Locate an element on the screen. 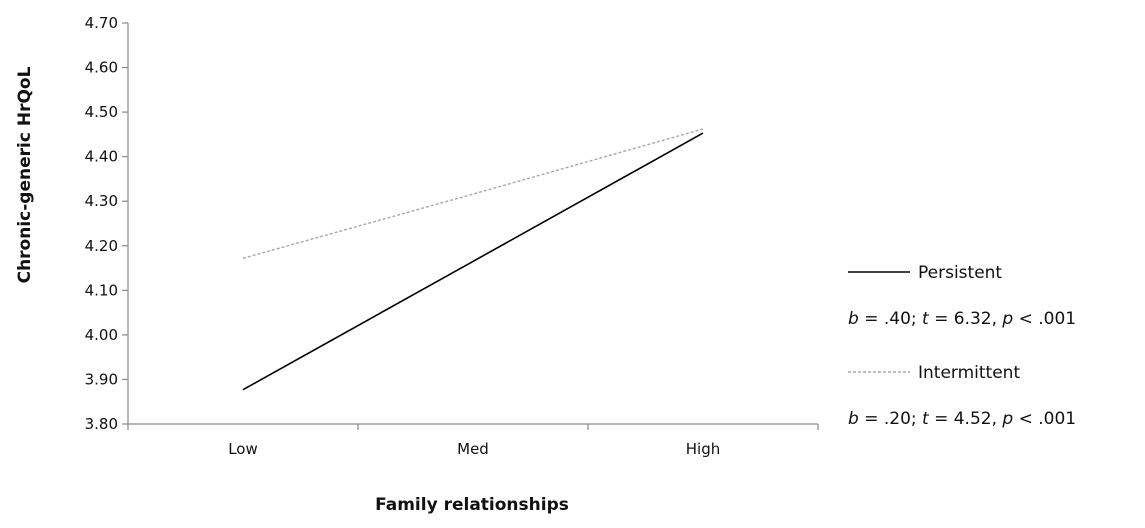 The width and height of the screenshot is (1145, 528). y-tick-label: 3.80 is located at coordinates (101, 424).